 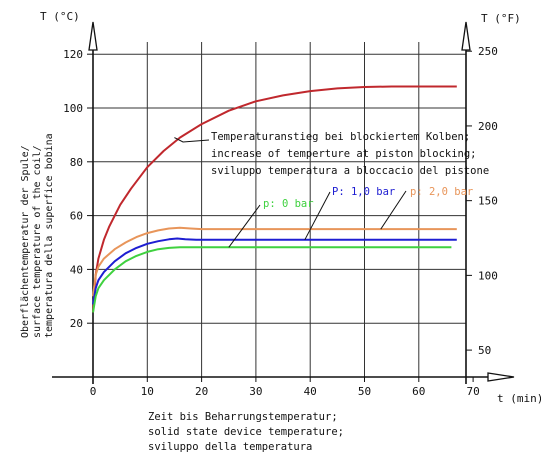 I want to click on right-axis-arrow, so click(x=466, y=36).